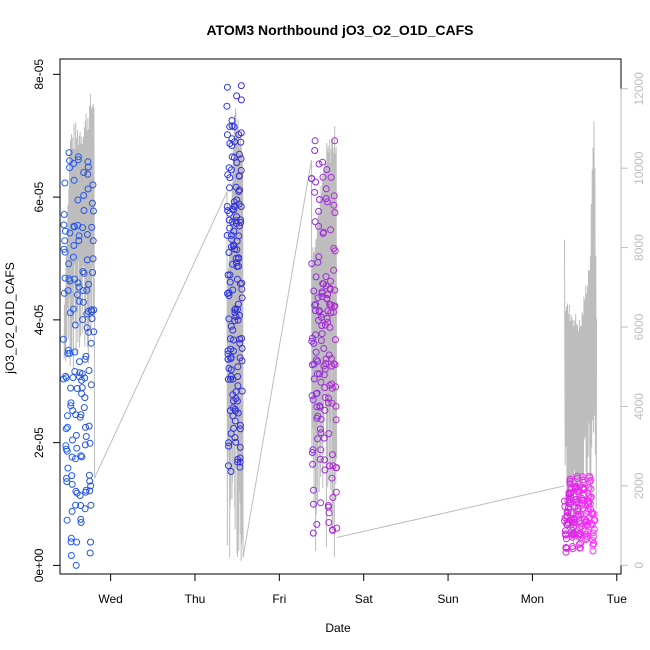 This screenshot has width=650, height=650. What do you see at coordinates (639, 406) in the screenshot?
I see `y-right-tick-label: 4000` at bounding box center [639, 406].